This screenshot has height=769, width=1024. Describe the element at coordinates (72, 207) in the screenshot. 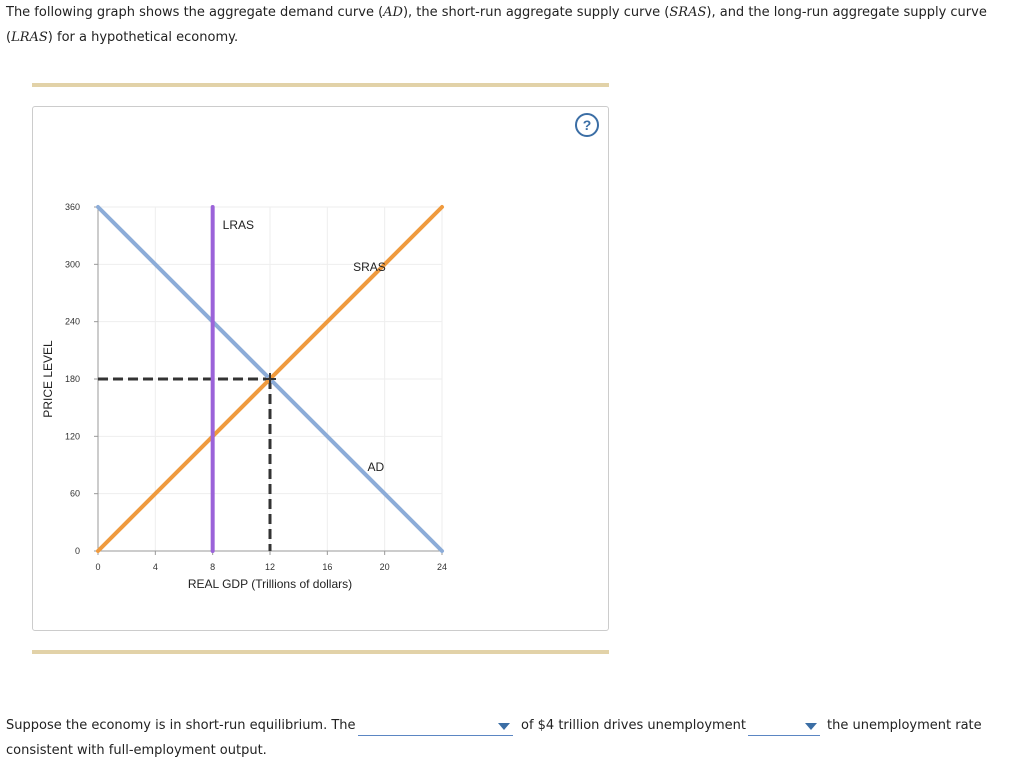

I see `y-tick-label: 360` at that location.